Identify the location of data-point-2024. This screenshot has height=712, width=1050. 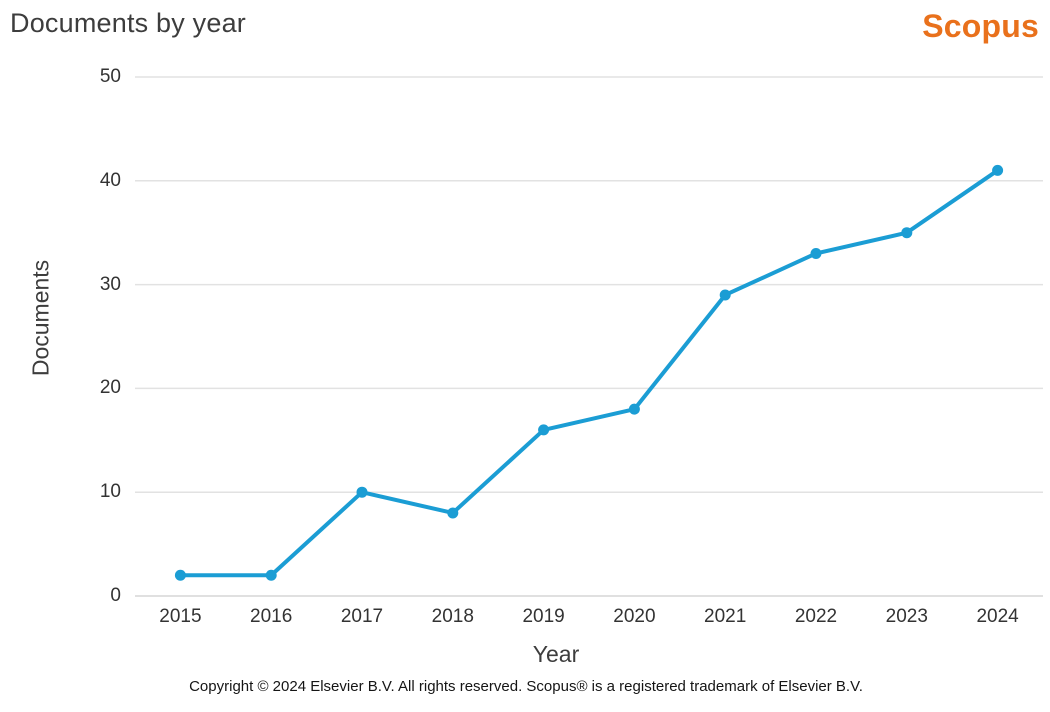
(998, 170).